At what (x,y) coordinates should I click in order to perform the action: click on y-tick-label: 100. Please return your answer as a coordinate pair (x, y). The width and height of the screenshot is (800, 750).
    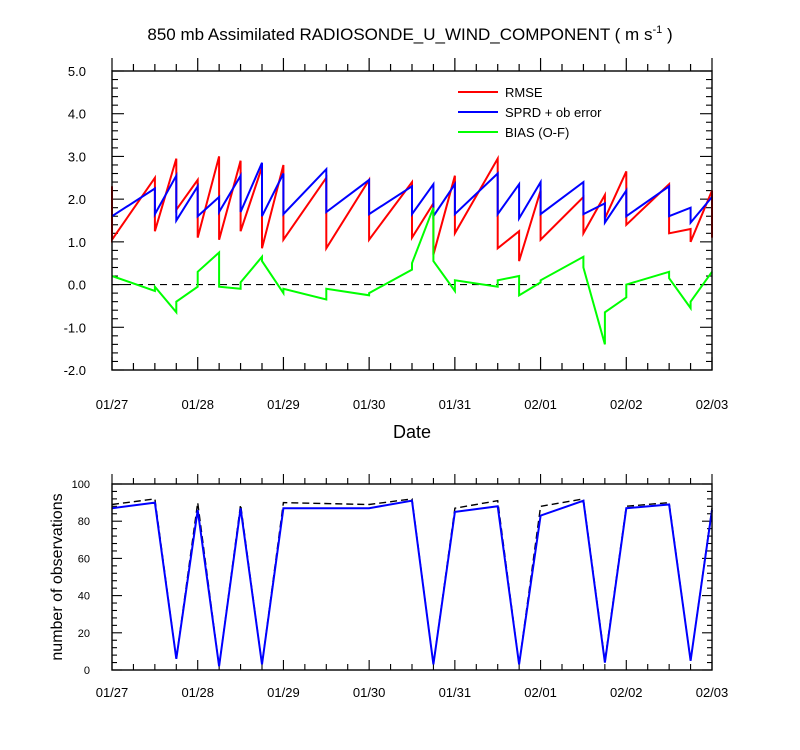
    Looking at the image, I should click on (81, 485).